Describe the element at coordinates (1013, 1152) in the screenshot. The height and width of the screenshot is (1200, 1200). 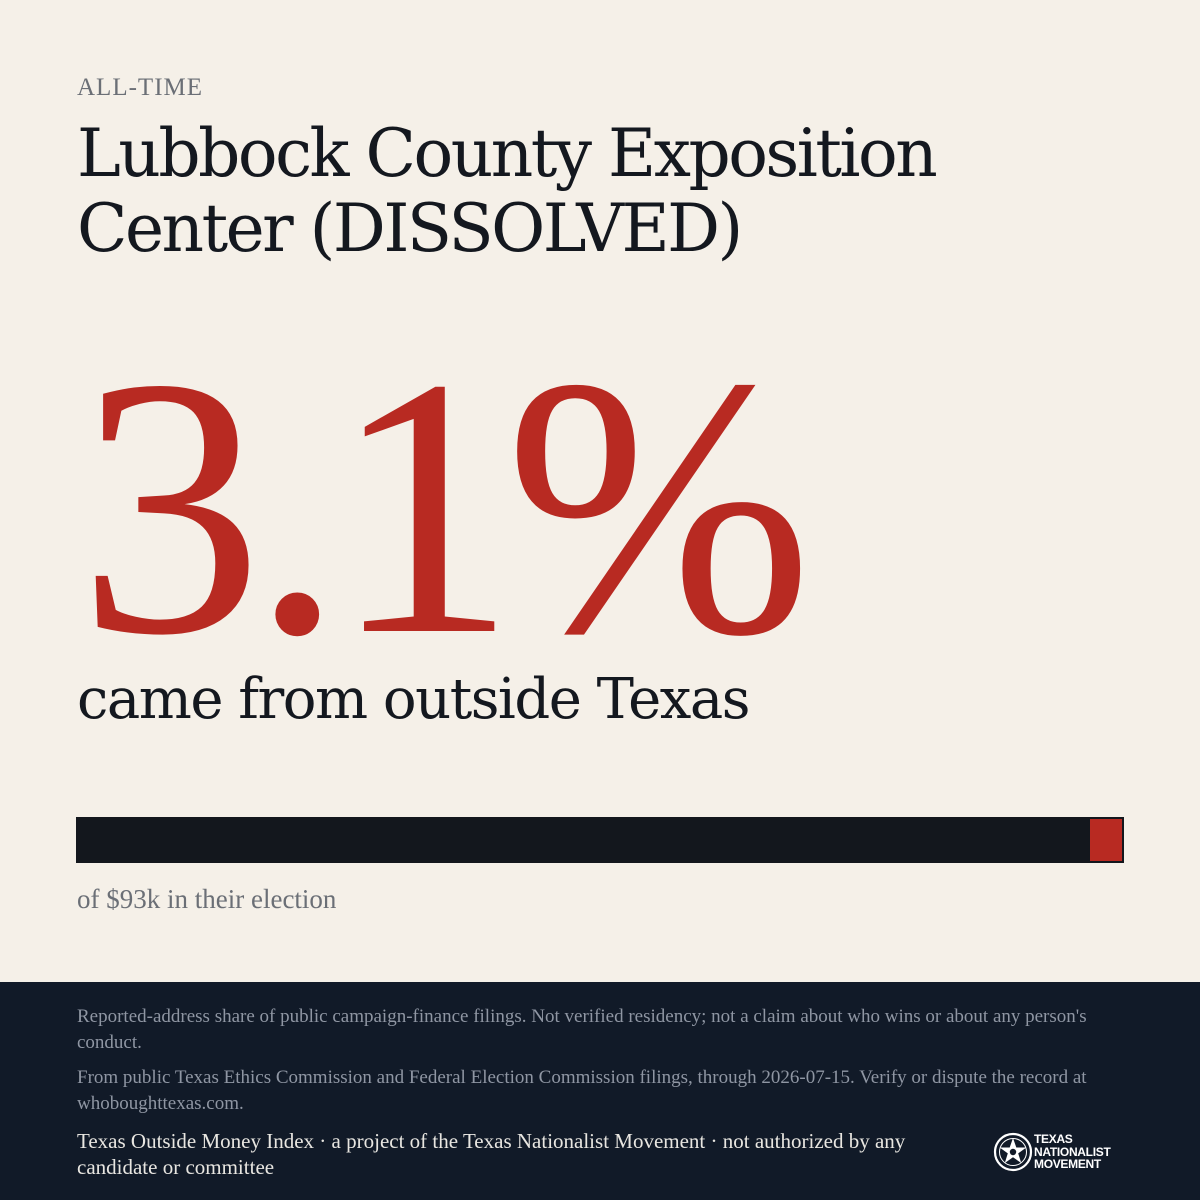
I see `star-seal-icon` at that location.